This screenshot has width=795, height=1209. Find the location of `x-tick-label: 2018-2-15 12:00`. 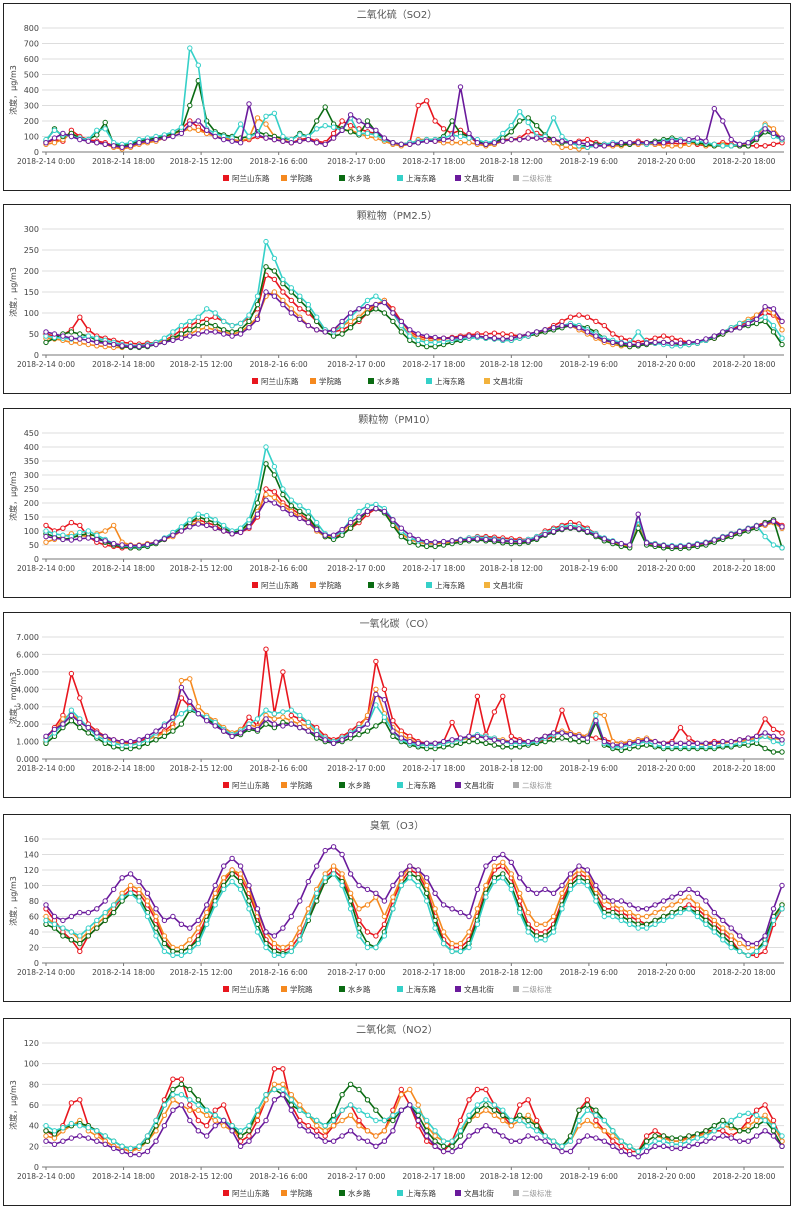

x-tick-label: 2018-2-15 12:00 is located at coordinates (201, 364).